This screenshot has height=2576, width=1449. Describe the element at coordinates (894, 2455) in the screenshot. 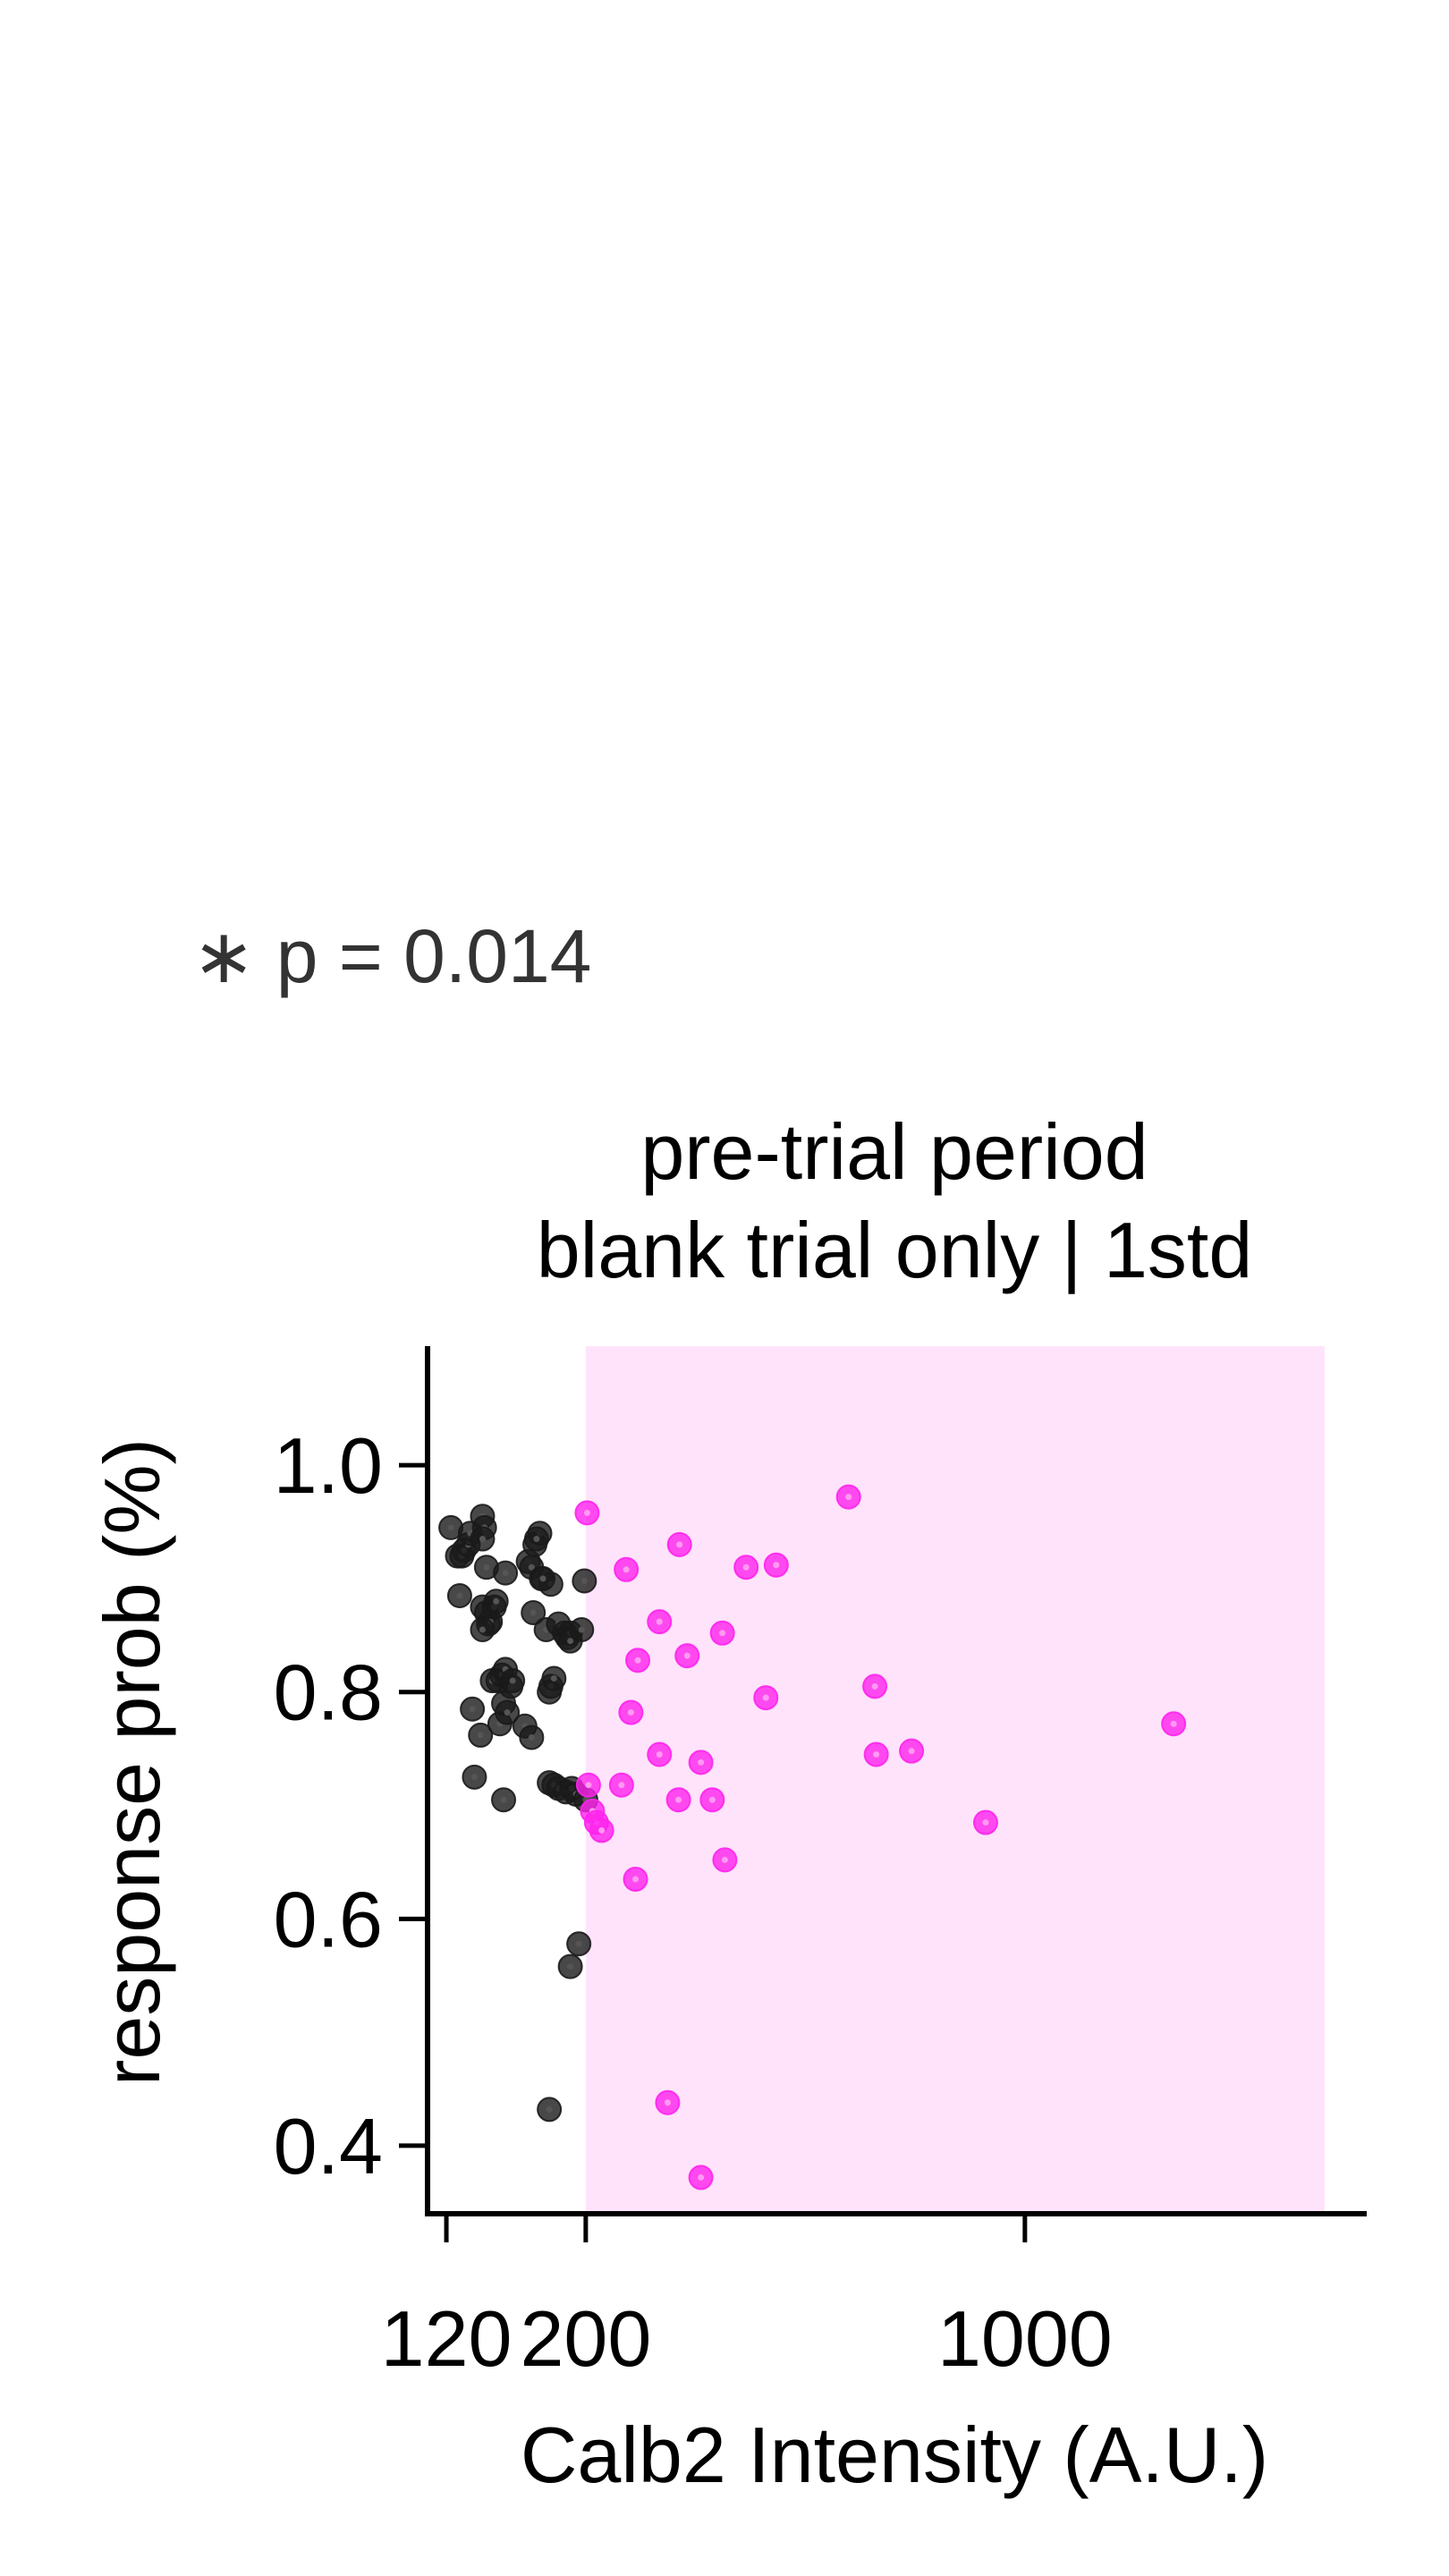

I see `x-axis-label: Calb2 Intensity (A.U.)` at that location.